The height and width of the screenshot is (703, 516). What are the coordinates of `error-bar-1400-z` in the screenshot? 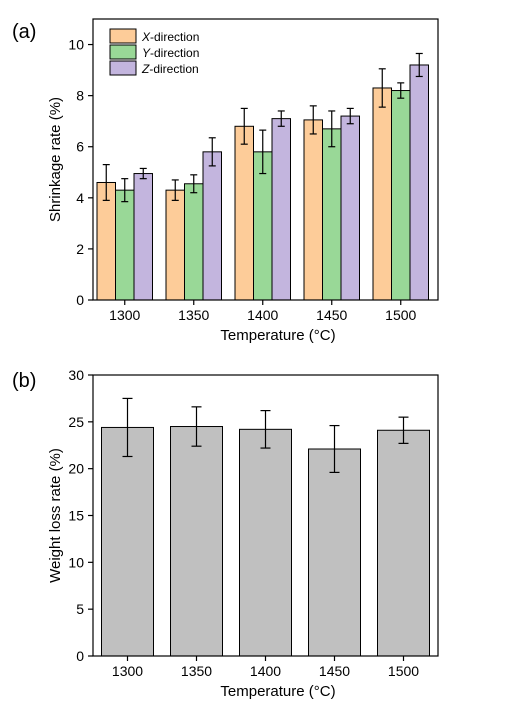 It's located at (281, 118).